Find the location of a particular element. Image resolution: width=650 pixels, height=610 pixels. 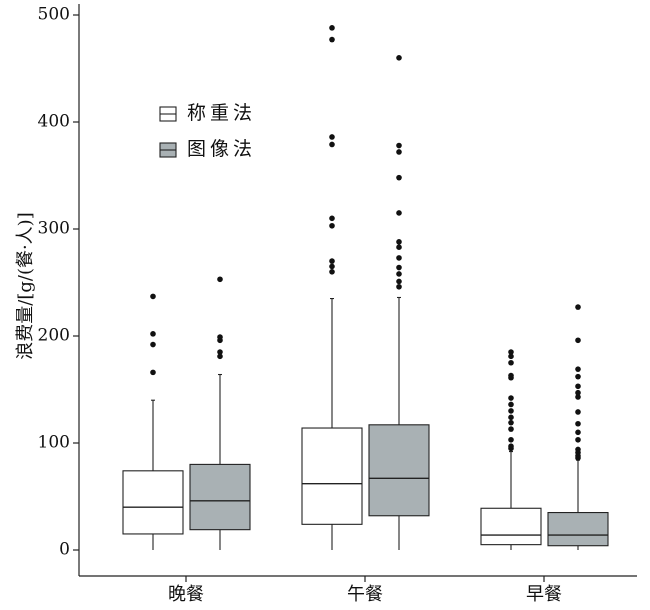

y-tick-label: 200 is located at coordinates (54, 336).